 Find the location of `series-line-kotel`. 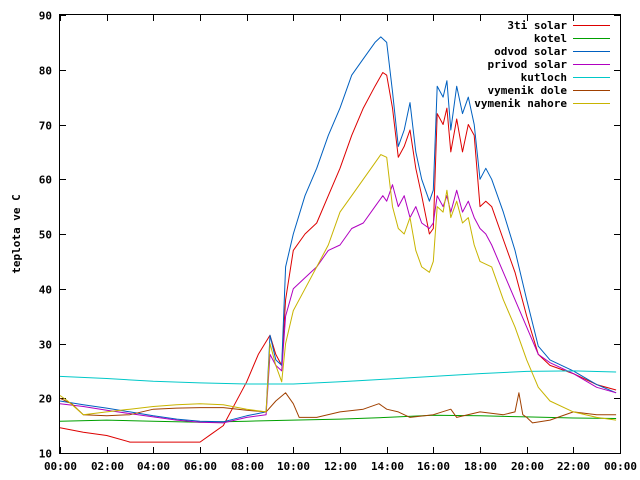

series-line-kotel is located at coordinates (338, 418).